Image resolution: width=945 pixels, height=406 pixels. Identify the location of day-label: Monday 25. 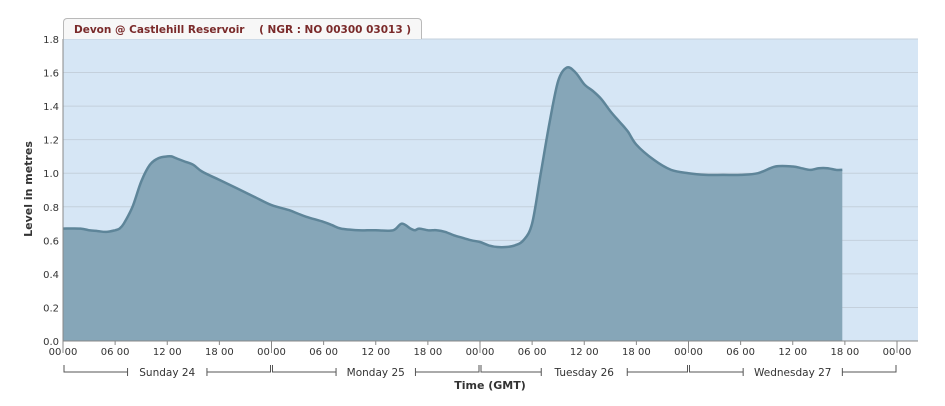
(376, 373).